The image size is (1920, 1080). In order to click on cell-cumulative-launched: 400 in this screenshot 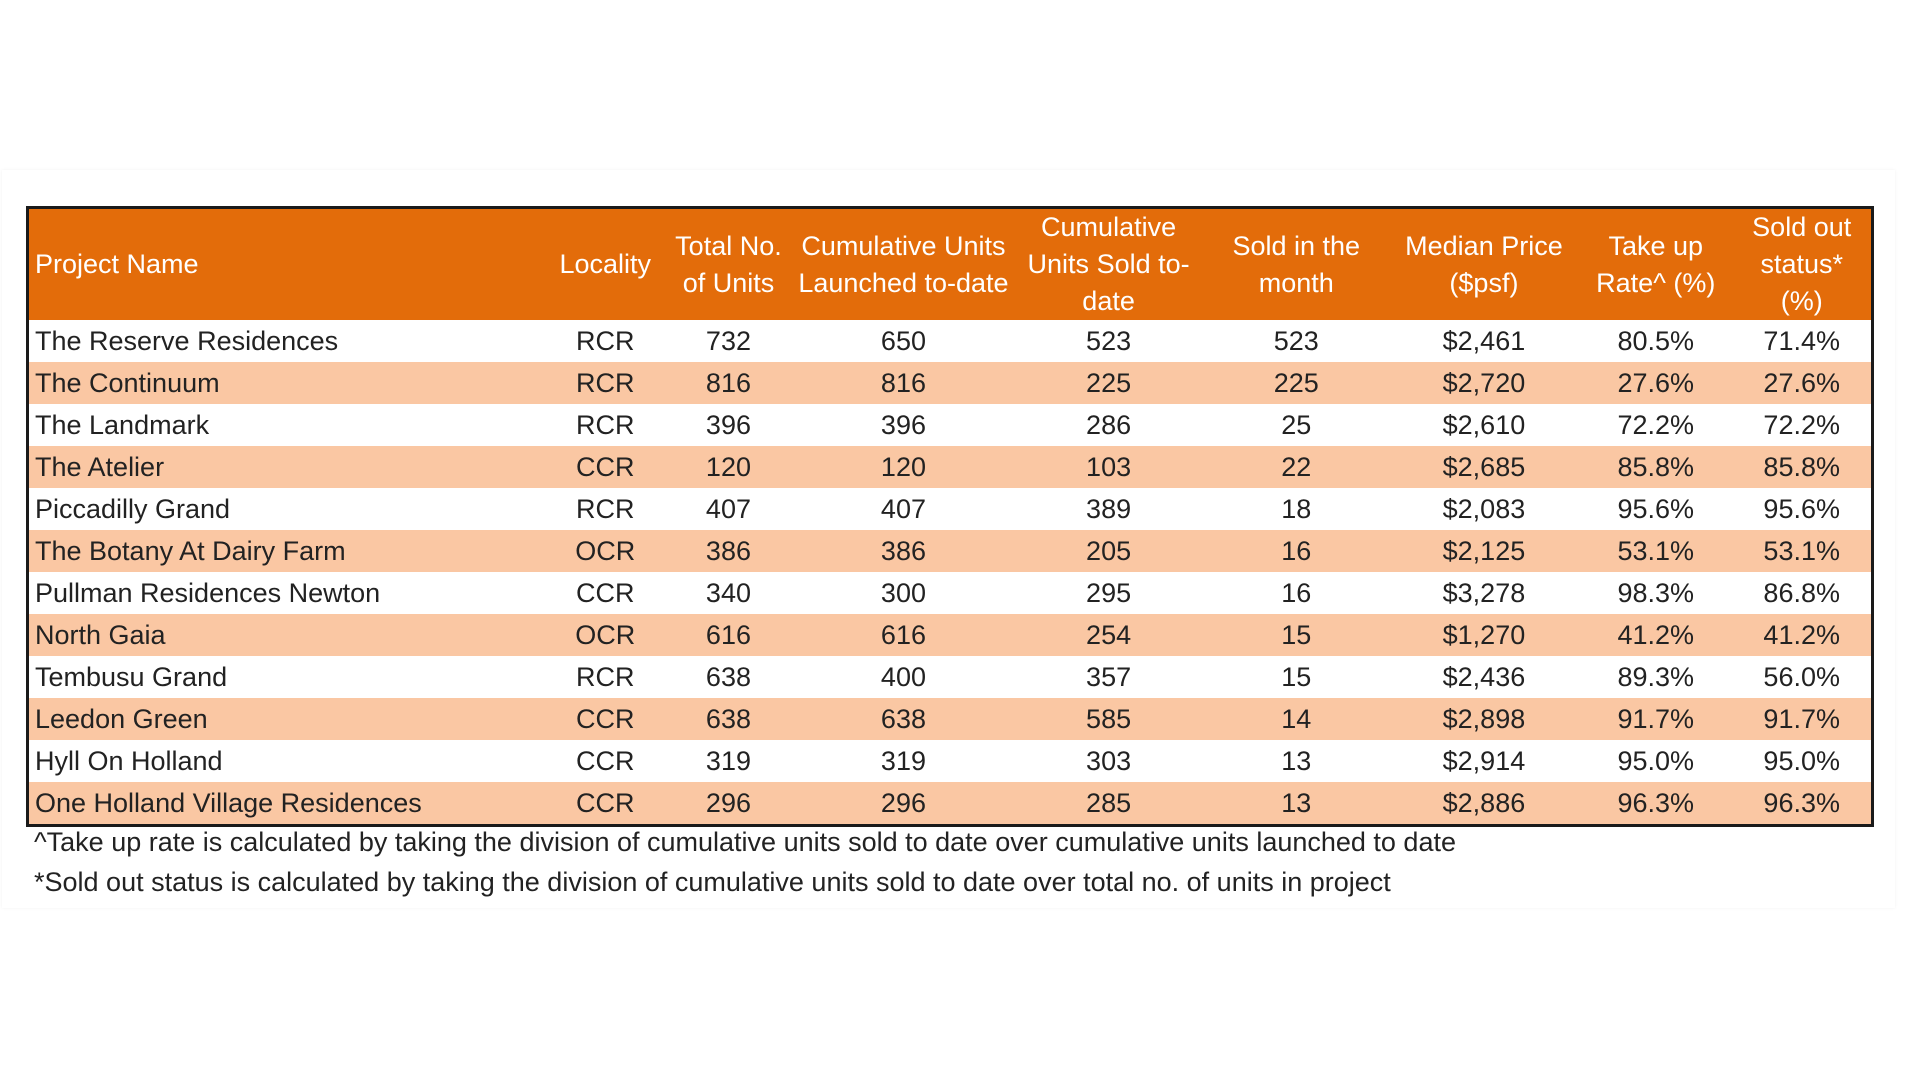, I will do `click(903, 676)`.